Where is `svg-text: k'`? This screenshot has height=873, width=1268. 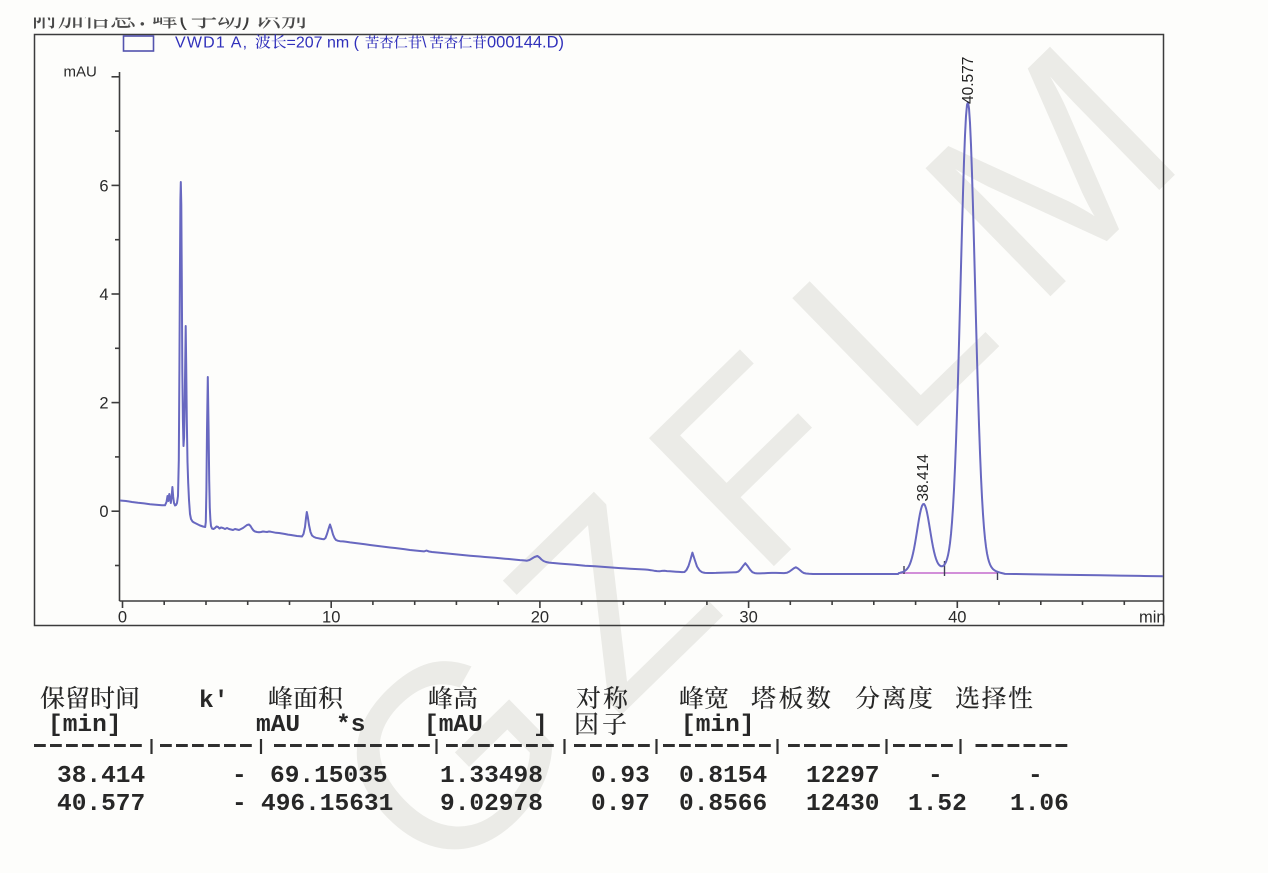 svg-text: k' is located at coordinates (213, 701).